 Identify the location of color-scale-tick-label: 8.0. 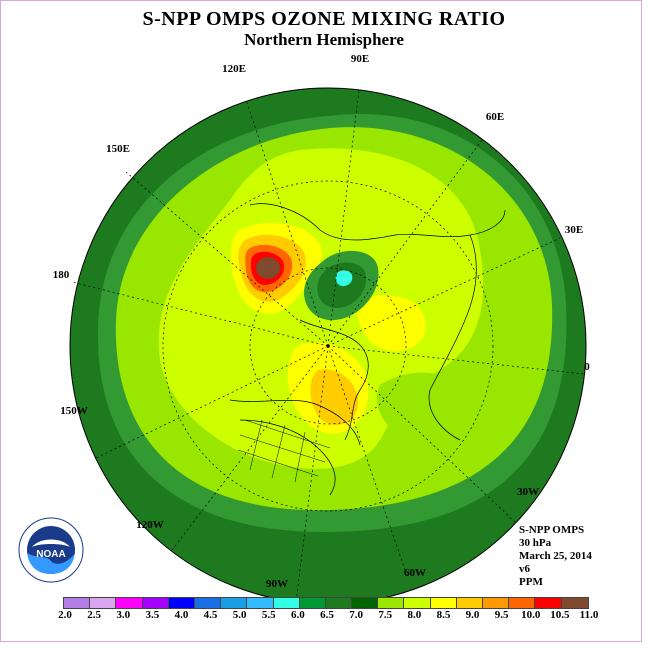
(414, 615).